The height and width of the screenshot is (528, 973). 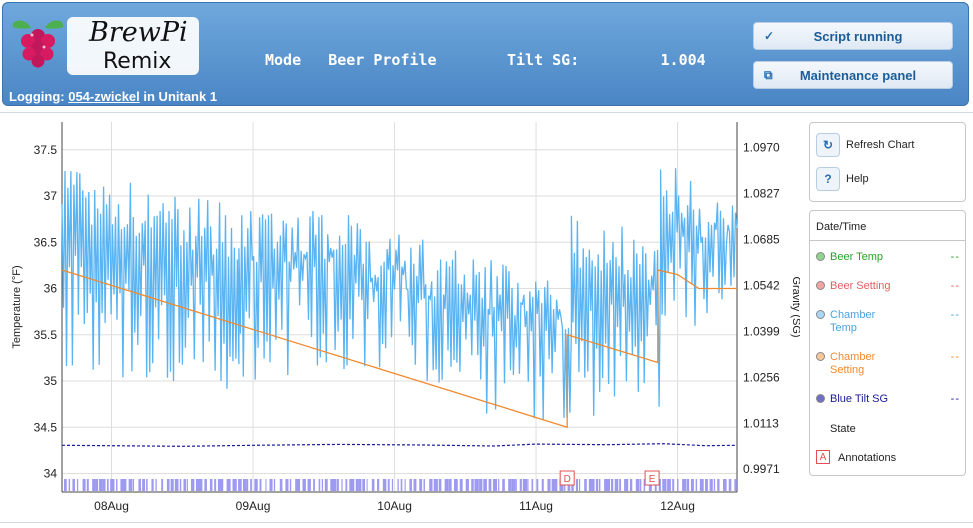 What do you see at coordinates (486, 112) in the screenshot?
I see `header-divider` at bounding box center [486, 112].